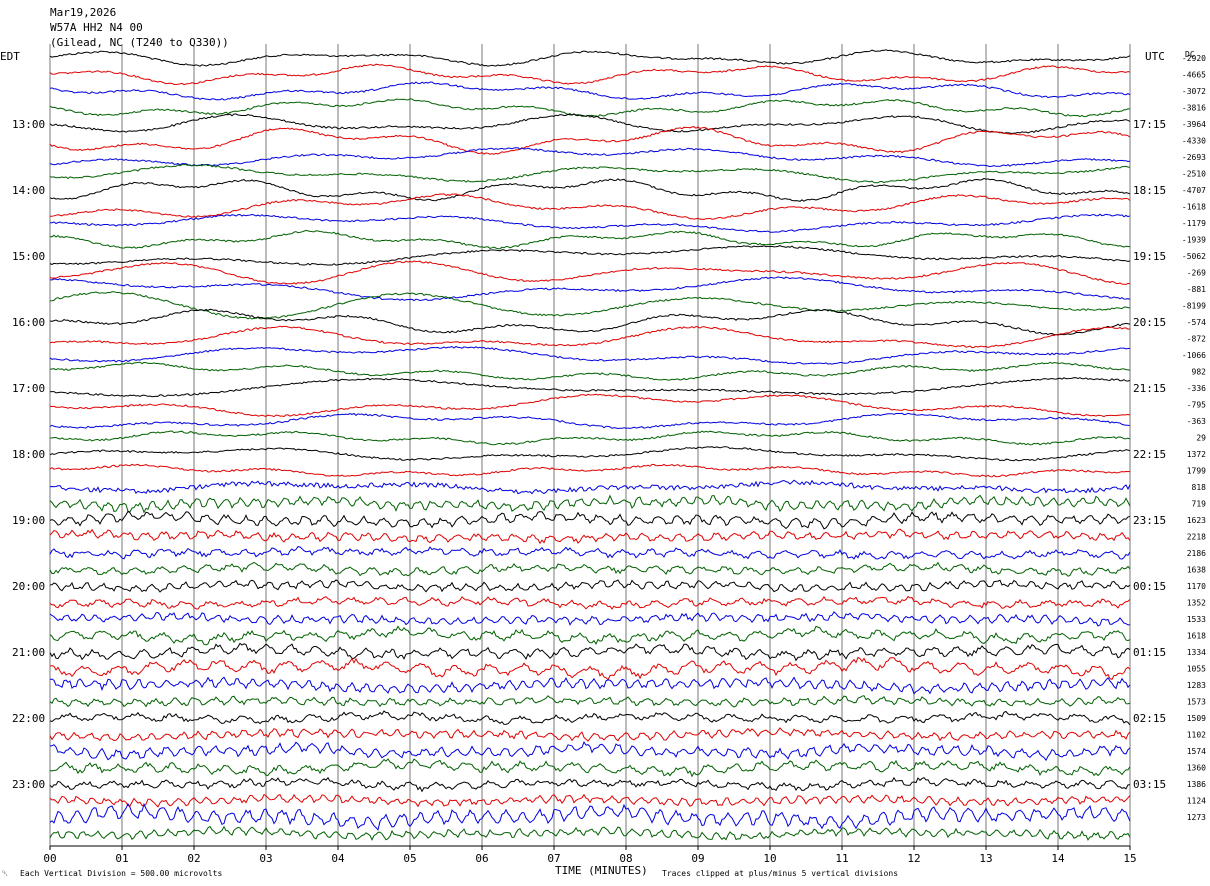 The height and width of the screenshot is (886, 1210). What do you see at coordinates (1196, 537) in the screenshot?
I see `dc-offset-label: 2218` at bounding box center [1196, 537].